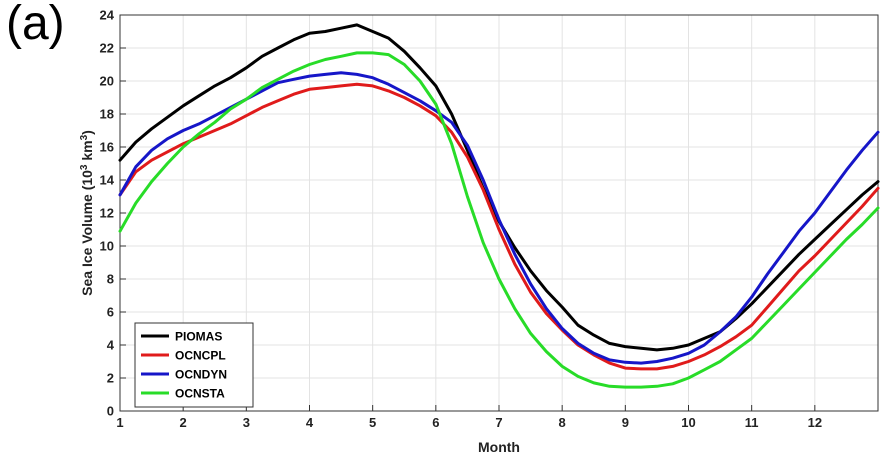 The width and height of the screenshot is (880, 457). Describe the element at coordinates (435, 422) in the screenshot. I see `x-tick-label: 6` at that location.